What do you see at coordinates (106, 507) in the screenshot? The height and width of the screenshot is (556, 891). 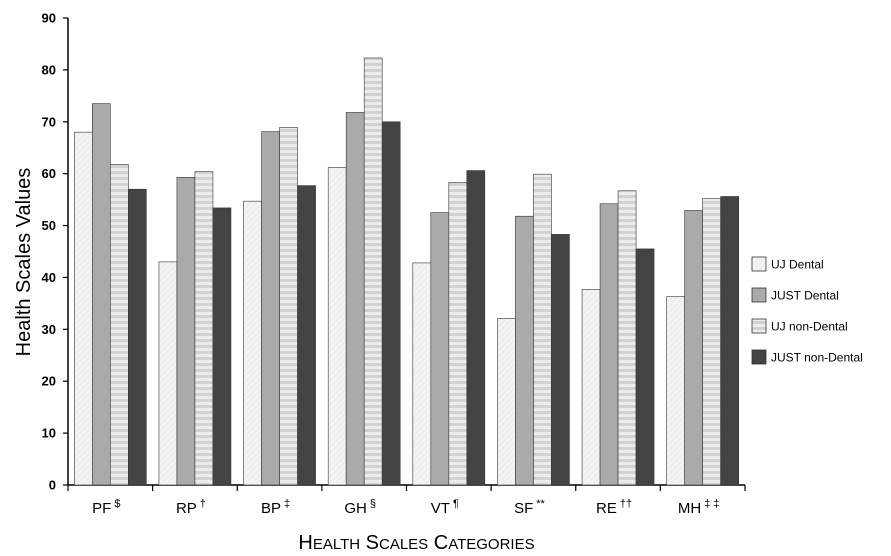 I see `x-tick-label: PF $` at bounding box center [106, 507].